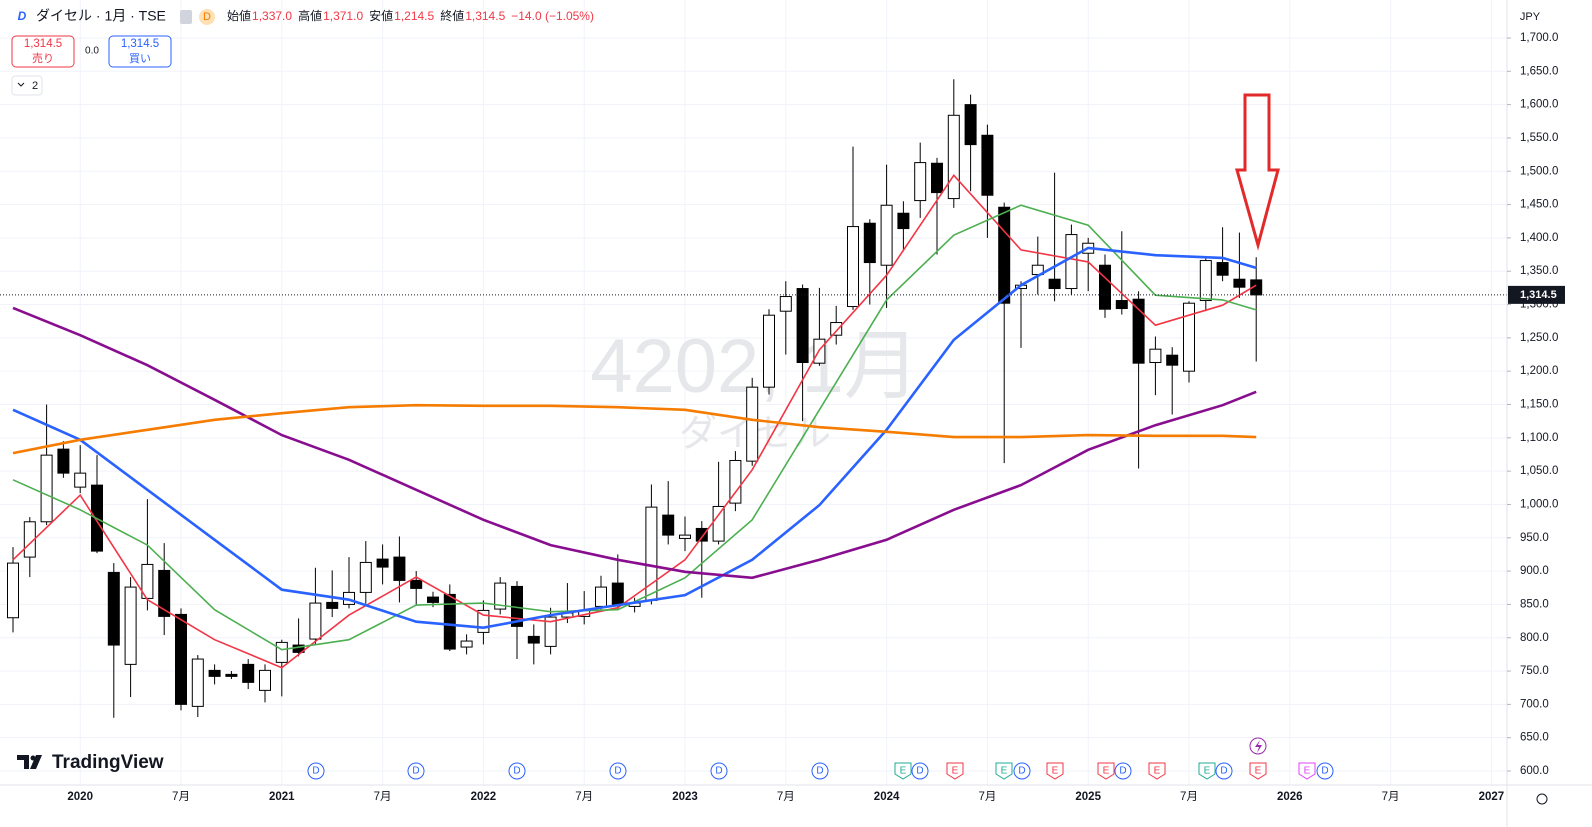 This screenshot has height=827, width=1592. I want to click on trade-buttons: 1,314.5 売り 0.0 1,314.5 買い 2, so click(91, 65).